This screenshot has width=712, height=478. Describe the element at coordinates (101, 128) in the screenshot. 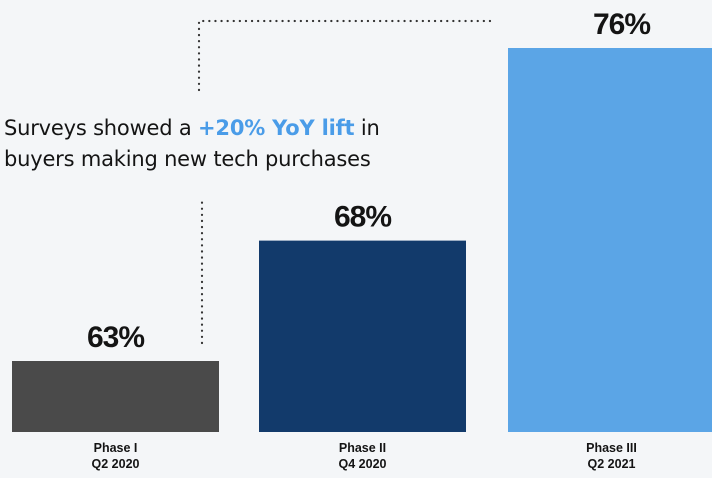

I see `headline-prefix: Surveys showed a` at that location.